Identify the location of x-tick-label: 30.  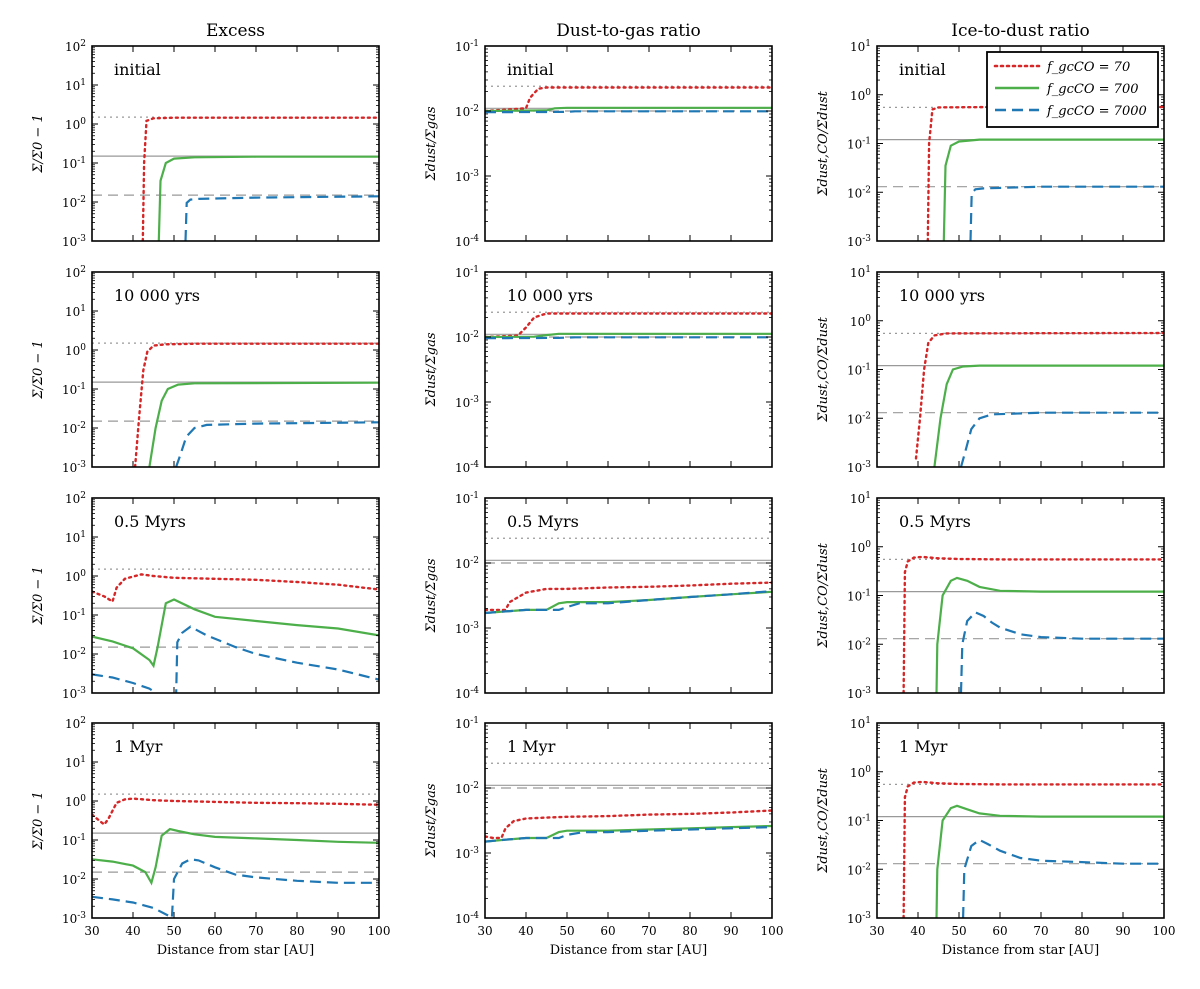
(91, 931).